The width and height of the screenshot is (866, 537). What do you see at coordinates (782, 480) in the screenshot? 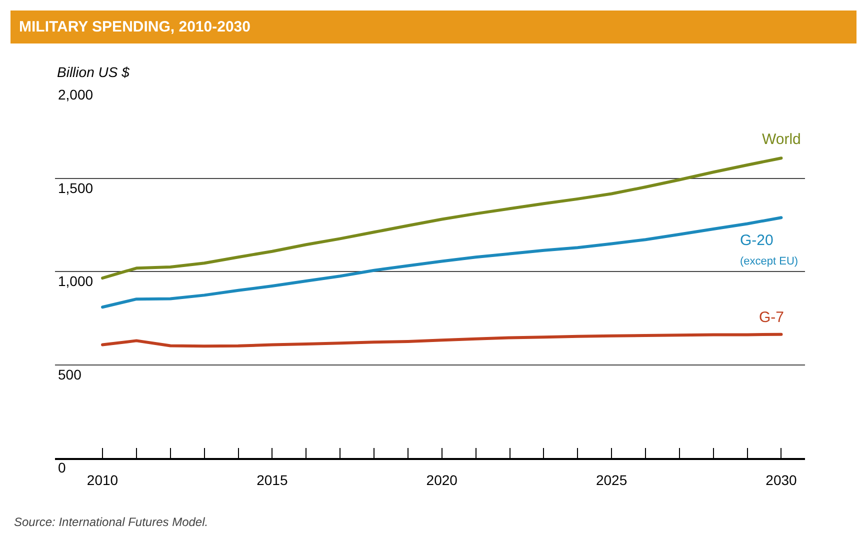
I see `x-tick-label: 2030` at bounding box center [782, 480].